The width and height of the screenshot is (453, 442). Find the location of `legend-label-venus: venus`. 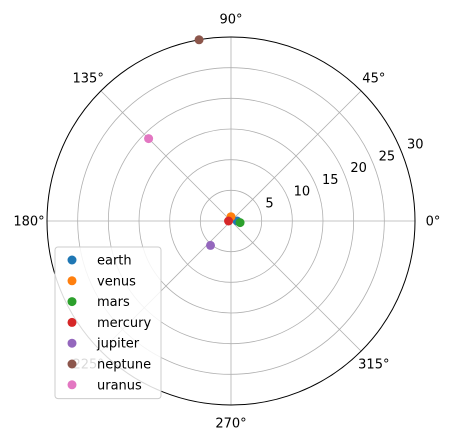

legend-label-venus: venus is located at coordinates (116, 281).